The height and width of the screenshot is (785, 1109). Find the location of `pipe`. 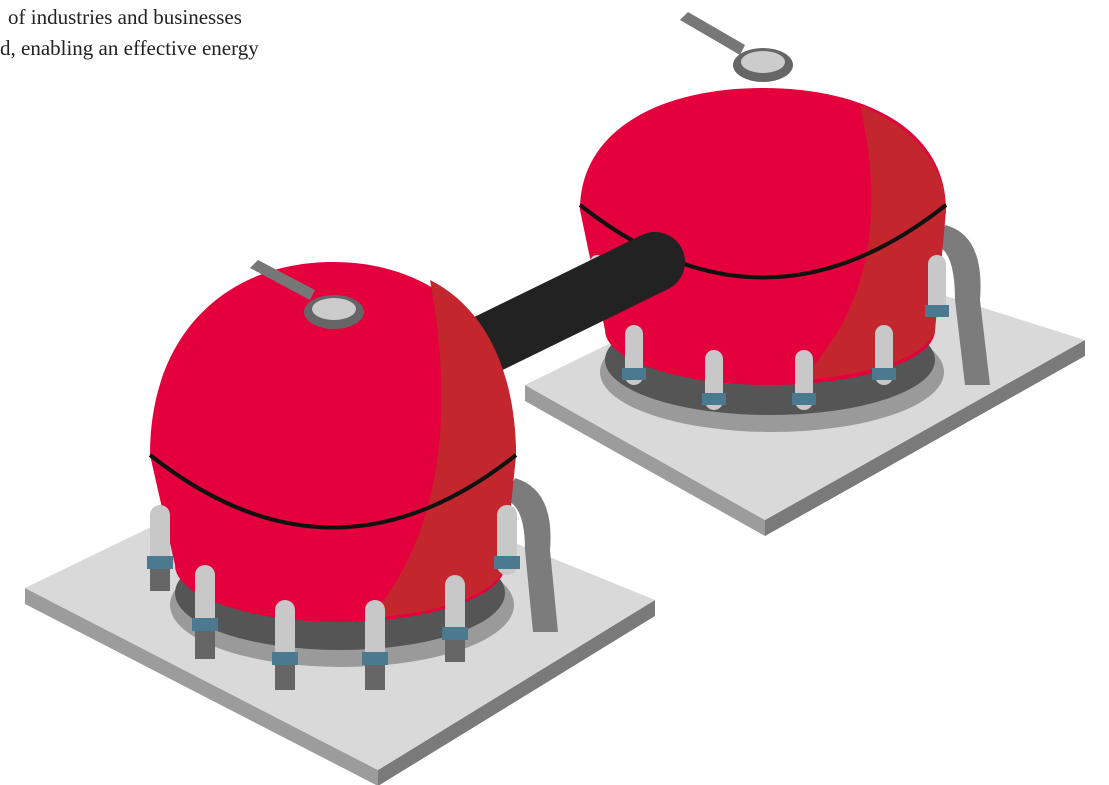

pipe is located at coordinates (560, 308).